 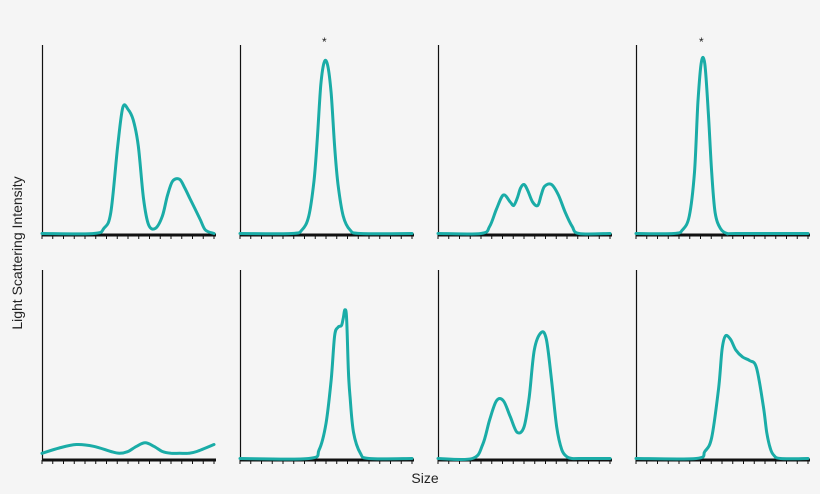 I want to click on panel-r2-c4, so click(x=722, y=367).